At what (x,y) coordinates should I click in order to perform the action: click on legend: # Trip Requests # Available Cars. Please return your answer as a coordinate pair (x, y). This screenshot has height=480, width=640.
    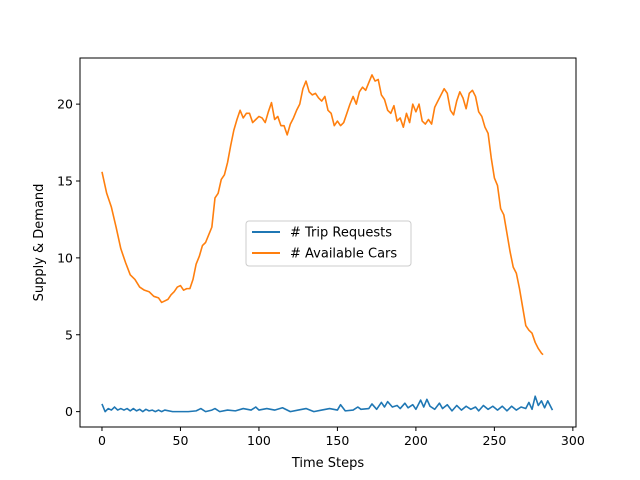
    Looking at the image, I should click on (328, 243).